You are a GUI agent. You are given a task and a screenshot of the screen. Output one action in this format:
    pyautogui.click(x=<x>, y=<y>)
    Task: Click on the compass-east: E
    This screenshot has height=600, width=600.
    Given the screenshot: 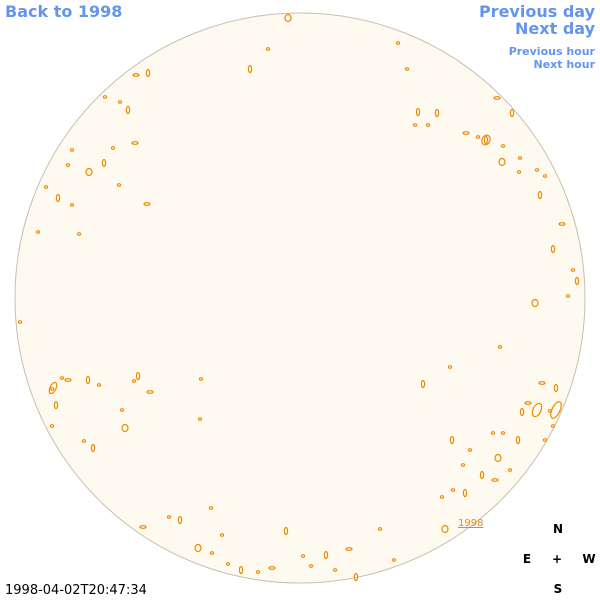 What is the action you would take?
    pyautogui.click(x=527, y=559)
    